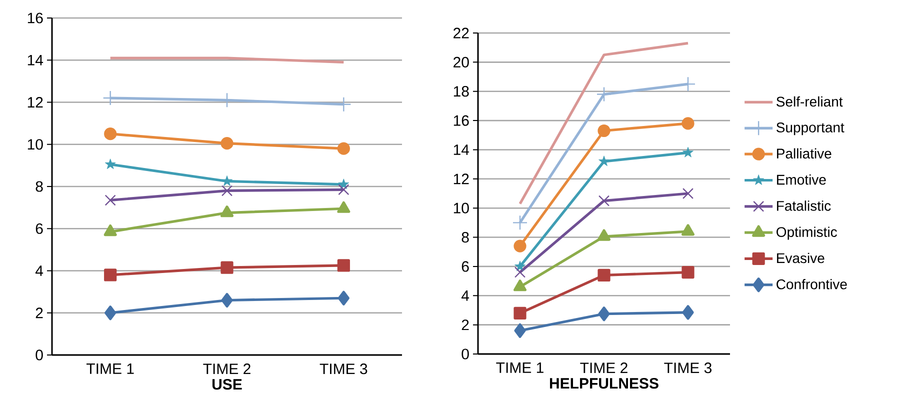  What do you see at coordinates (604, 383) in the screenshot?
I see `x-axis-title: HELPFULNESS` at bounding box center [604, 383].